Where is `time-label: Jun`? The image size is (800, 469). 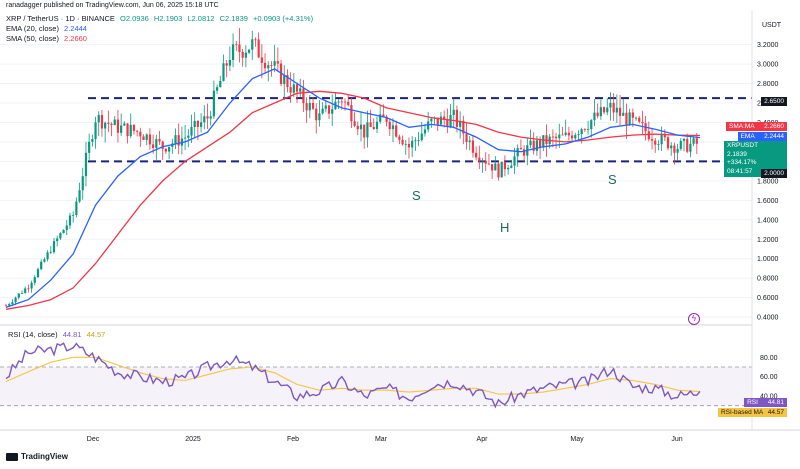
time-label: Jun is located at coordinates (676, 439).